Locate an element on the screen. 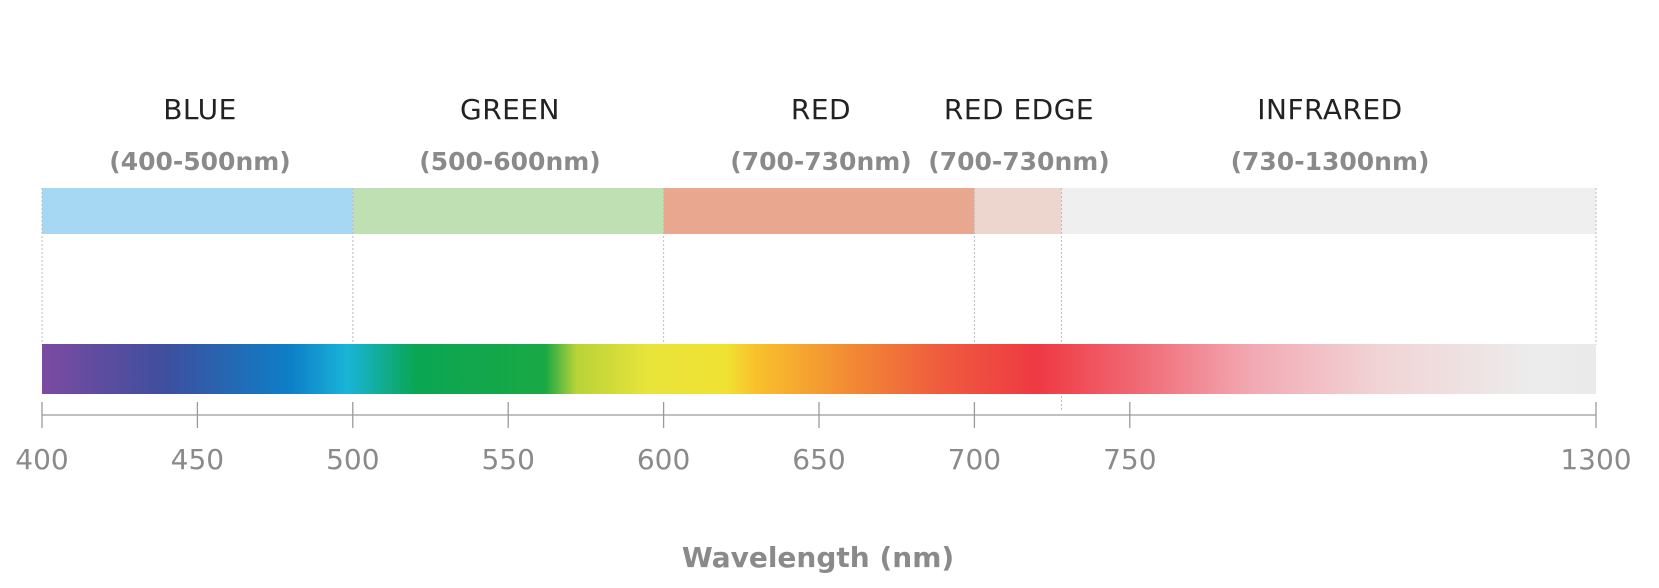  band-range-blue: (400-500nm) is located at coordinates (199, 161).